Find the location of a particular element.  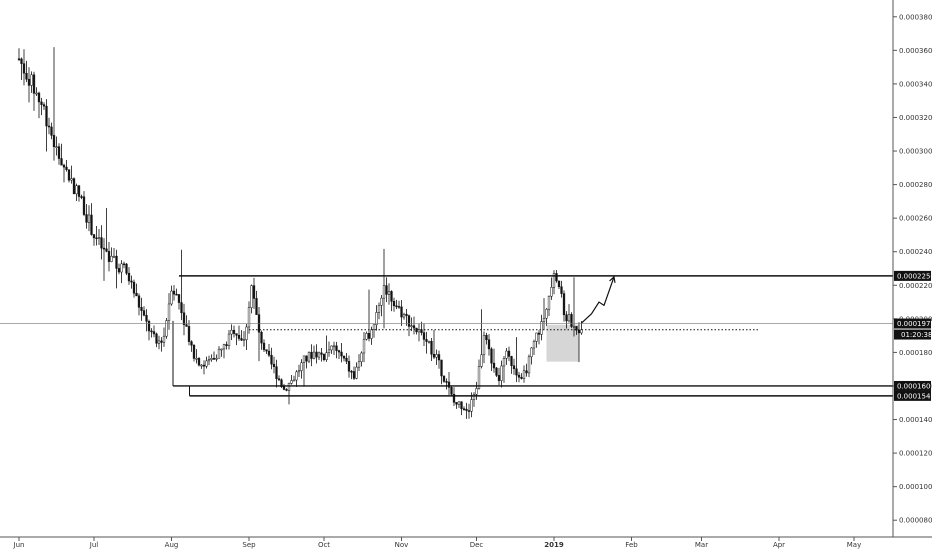

x-tick-label: Nov is located at coordinates (402, 545).